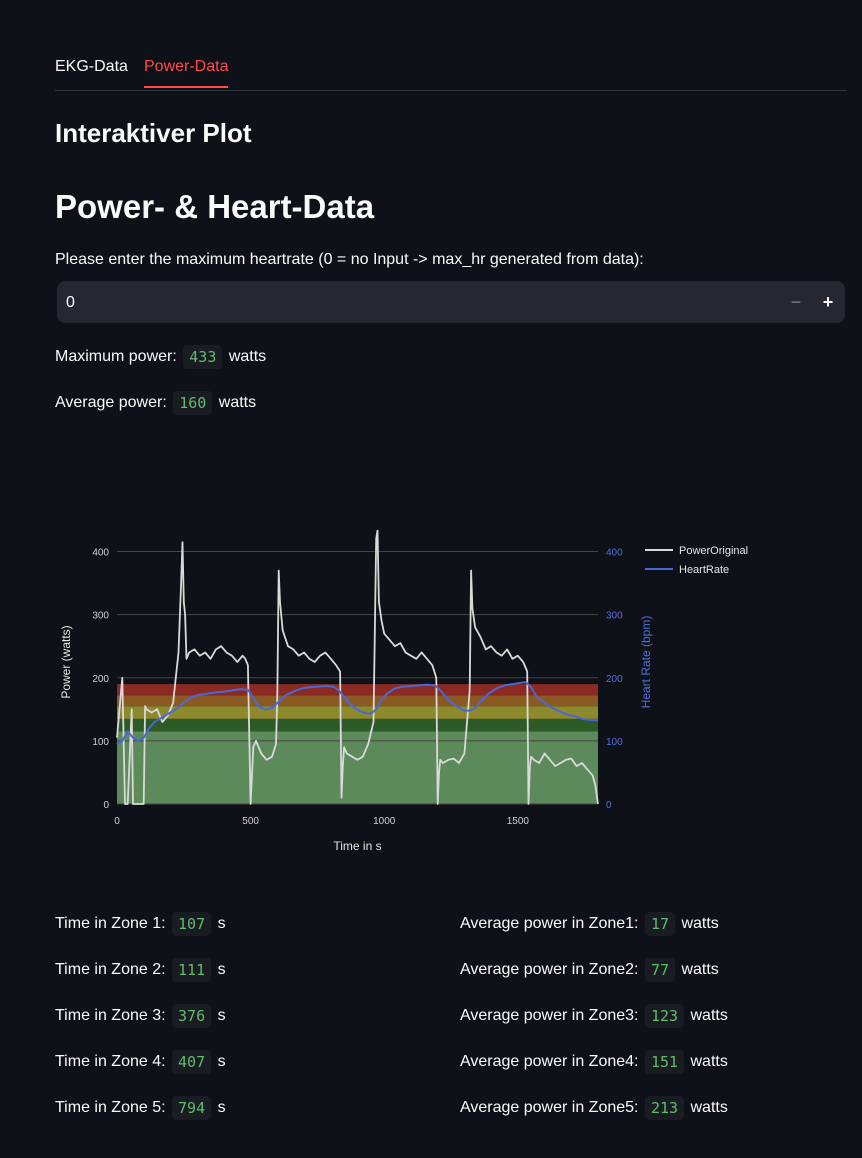  Describe the element at coordinates (192, 970) in the screenshot. I see `time-in-zone-value: 111` at that location.